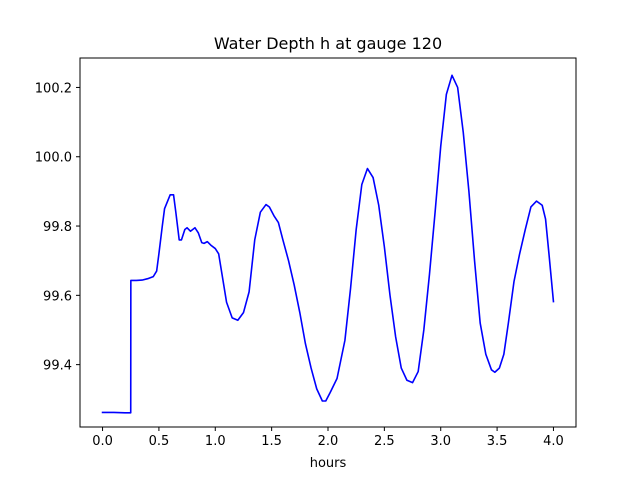 The width and height of the screenshot is (640, 480). Describe the element at coordinates (271, 441) in the screenshot. I see `x-tick-label: 1.5` at that location.